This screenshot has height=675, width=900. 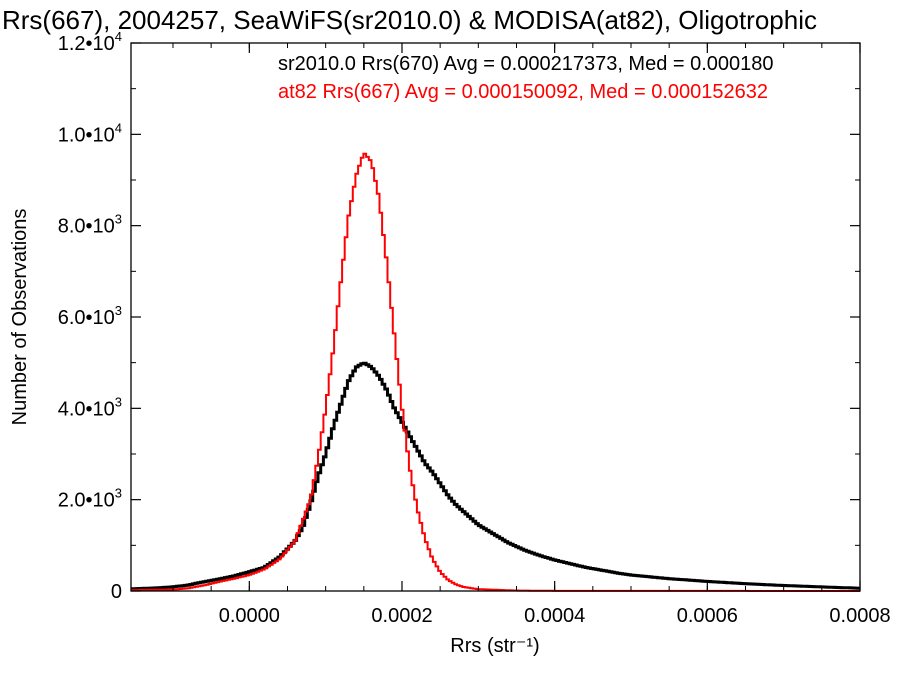 I want to click on y-tick-label: 0, so click(x=116, y=592).